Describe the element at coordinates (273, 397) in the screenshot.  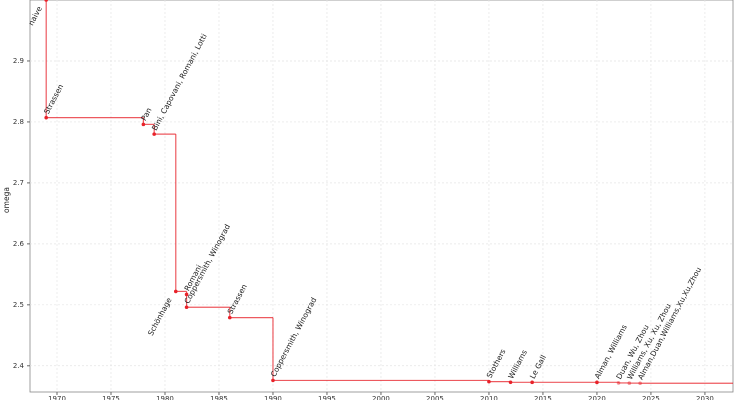
I see `x-tick-label: 1990` at that location.